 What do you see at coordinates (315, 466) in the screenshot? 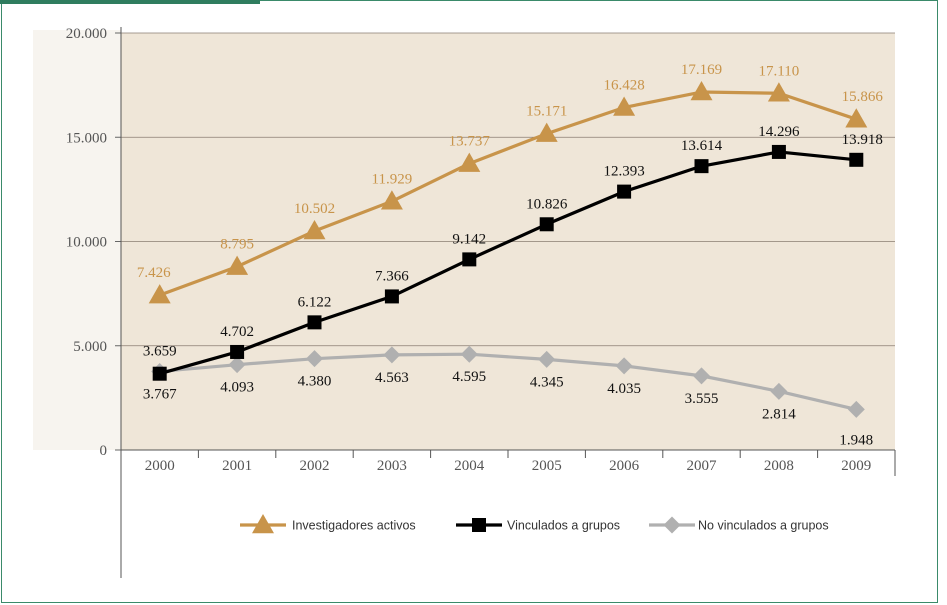
I see `x-tick-label: 2002` at bounding box center [315, 466].